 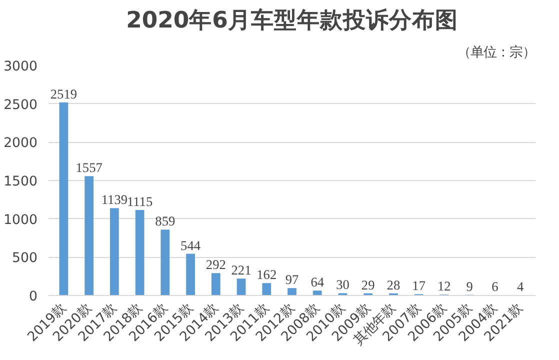 What do you see at coordinates (241, 270) in the screenshot?
I see `data-label: 221` at bounding box center [241, 270].